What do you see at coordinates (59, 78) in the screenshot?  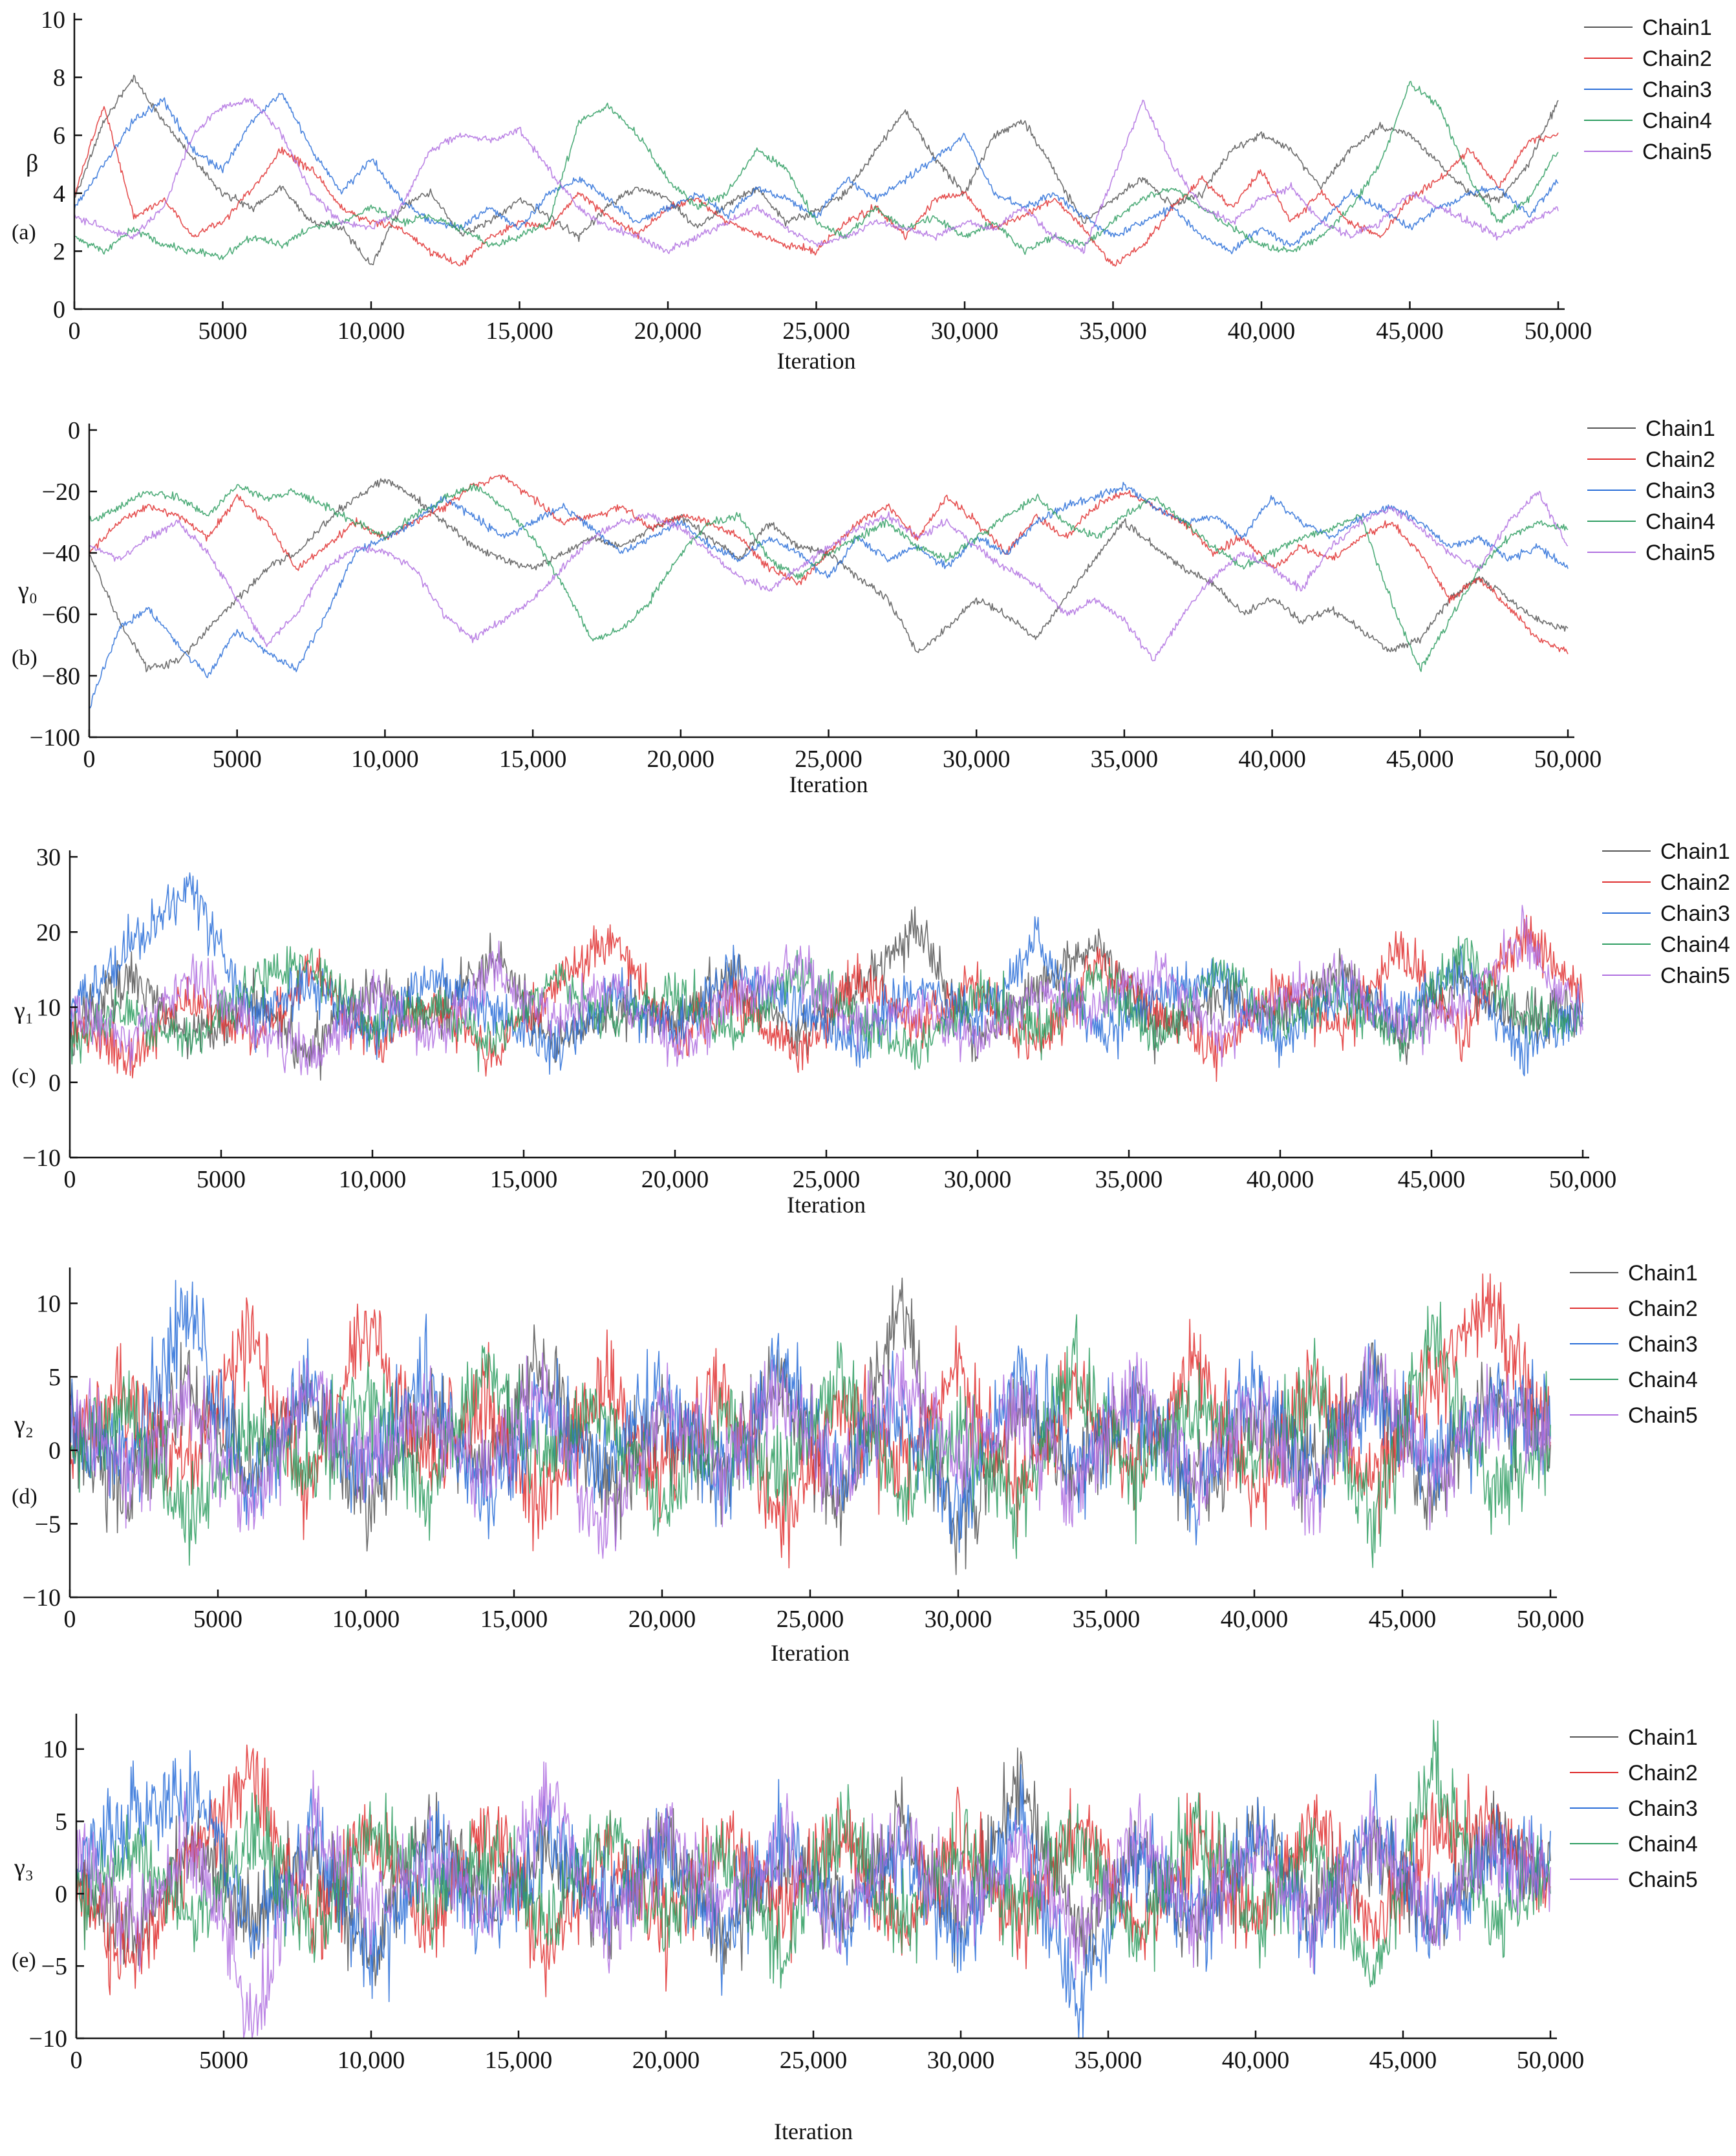 I see `y-tick-label: 8` at bounding box center [59, 78].